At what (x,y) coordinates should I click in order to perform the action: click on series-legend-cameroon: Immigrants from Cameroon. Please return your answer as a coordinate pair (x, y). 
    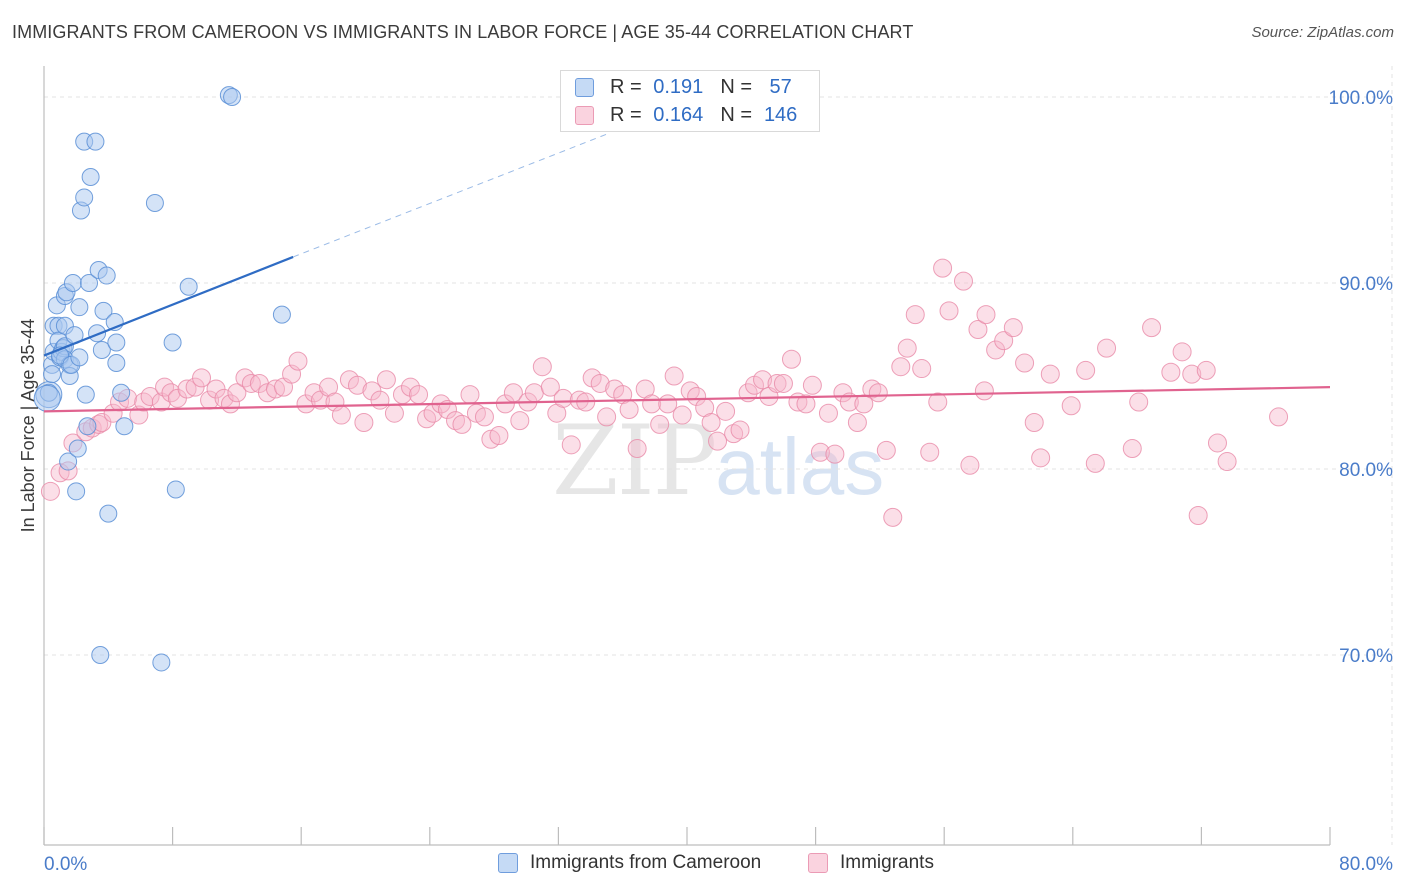
    Looking at the image, I should click on (629, 863).